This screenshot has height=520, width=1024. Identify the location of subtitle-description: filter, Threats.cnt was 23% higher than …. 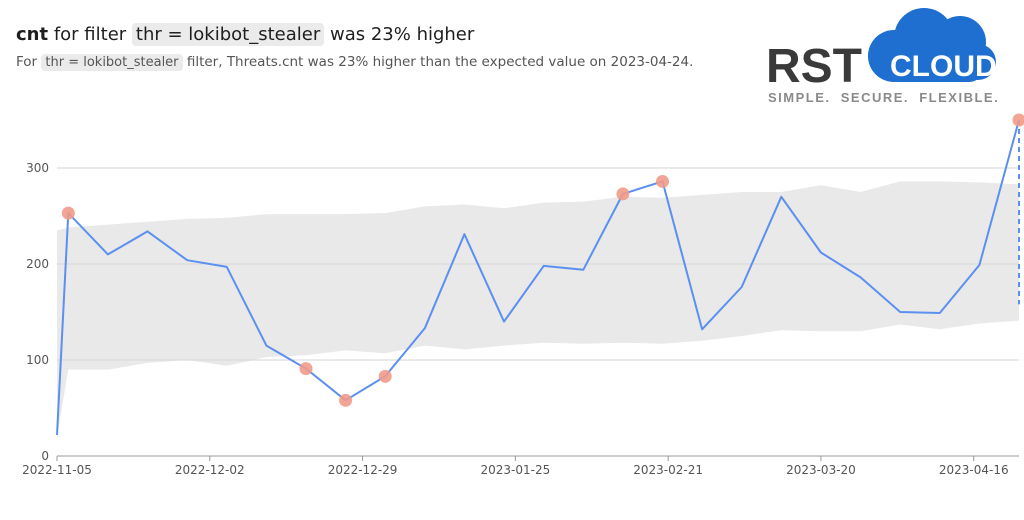
(440, 62).